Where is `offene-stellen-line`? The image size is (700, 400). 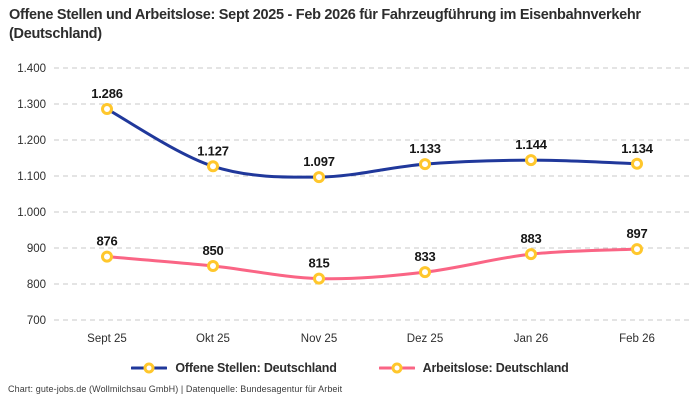 offene-stellen-line is located at coordinates (372, 143).